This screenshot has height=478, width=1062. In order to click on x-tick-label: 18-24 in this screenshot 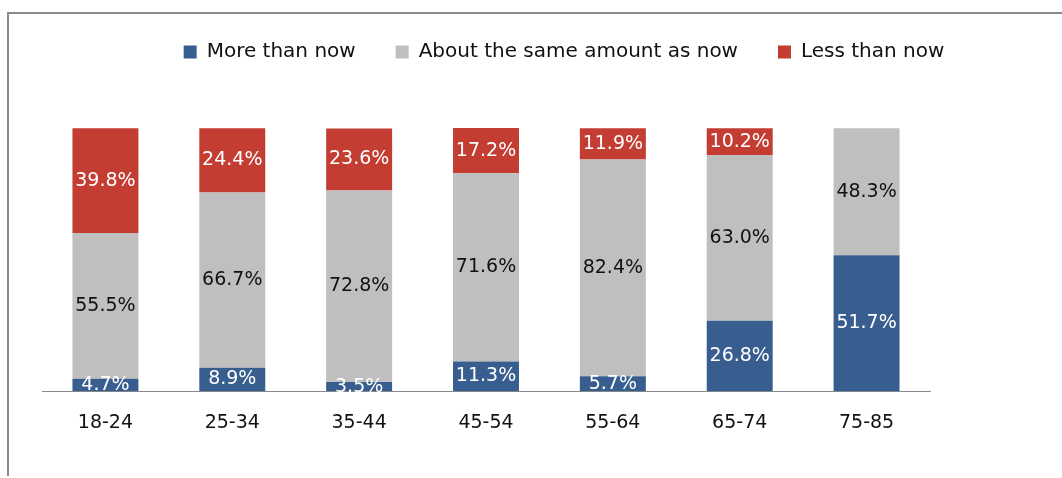, I will do `click(105, 420)`.